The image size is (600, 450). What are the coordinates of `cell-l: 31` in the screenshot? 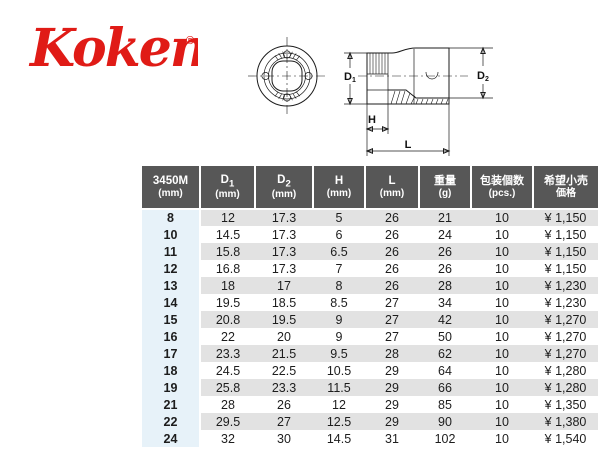 It's located at (392, 438).